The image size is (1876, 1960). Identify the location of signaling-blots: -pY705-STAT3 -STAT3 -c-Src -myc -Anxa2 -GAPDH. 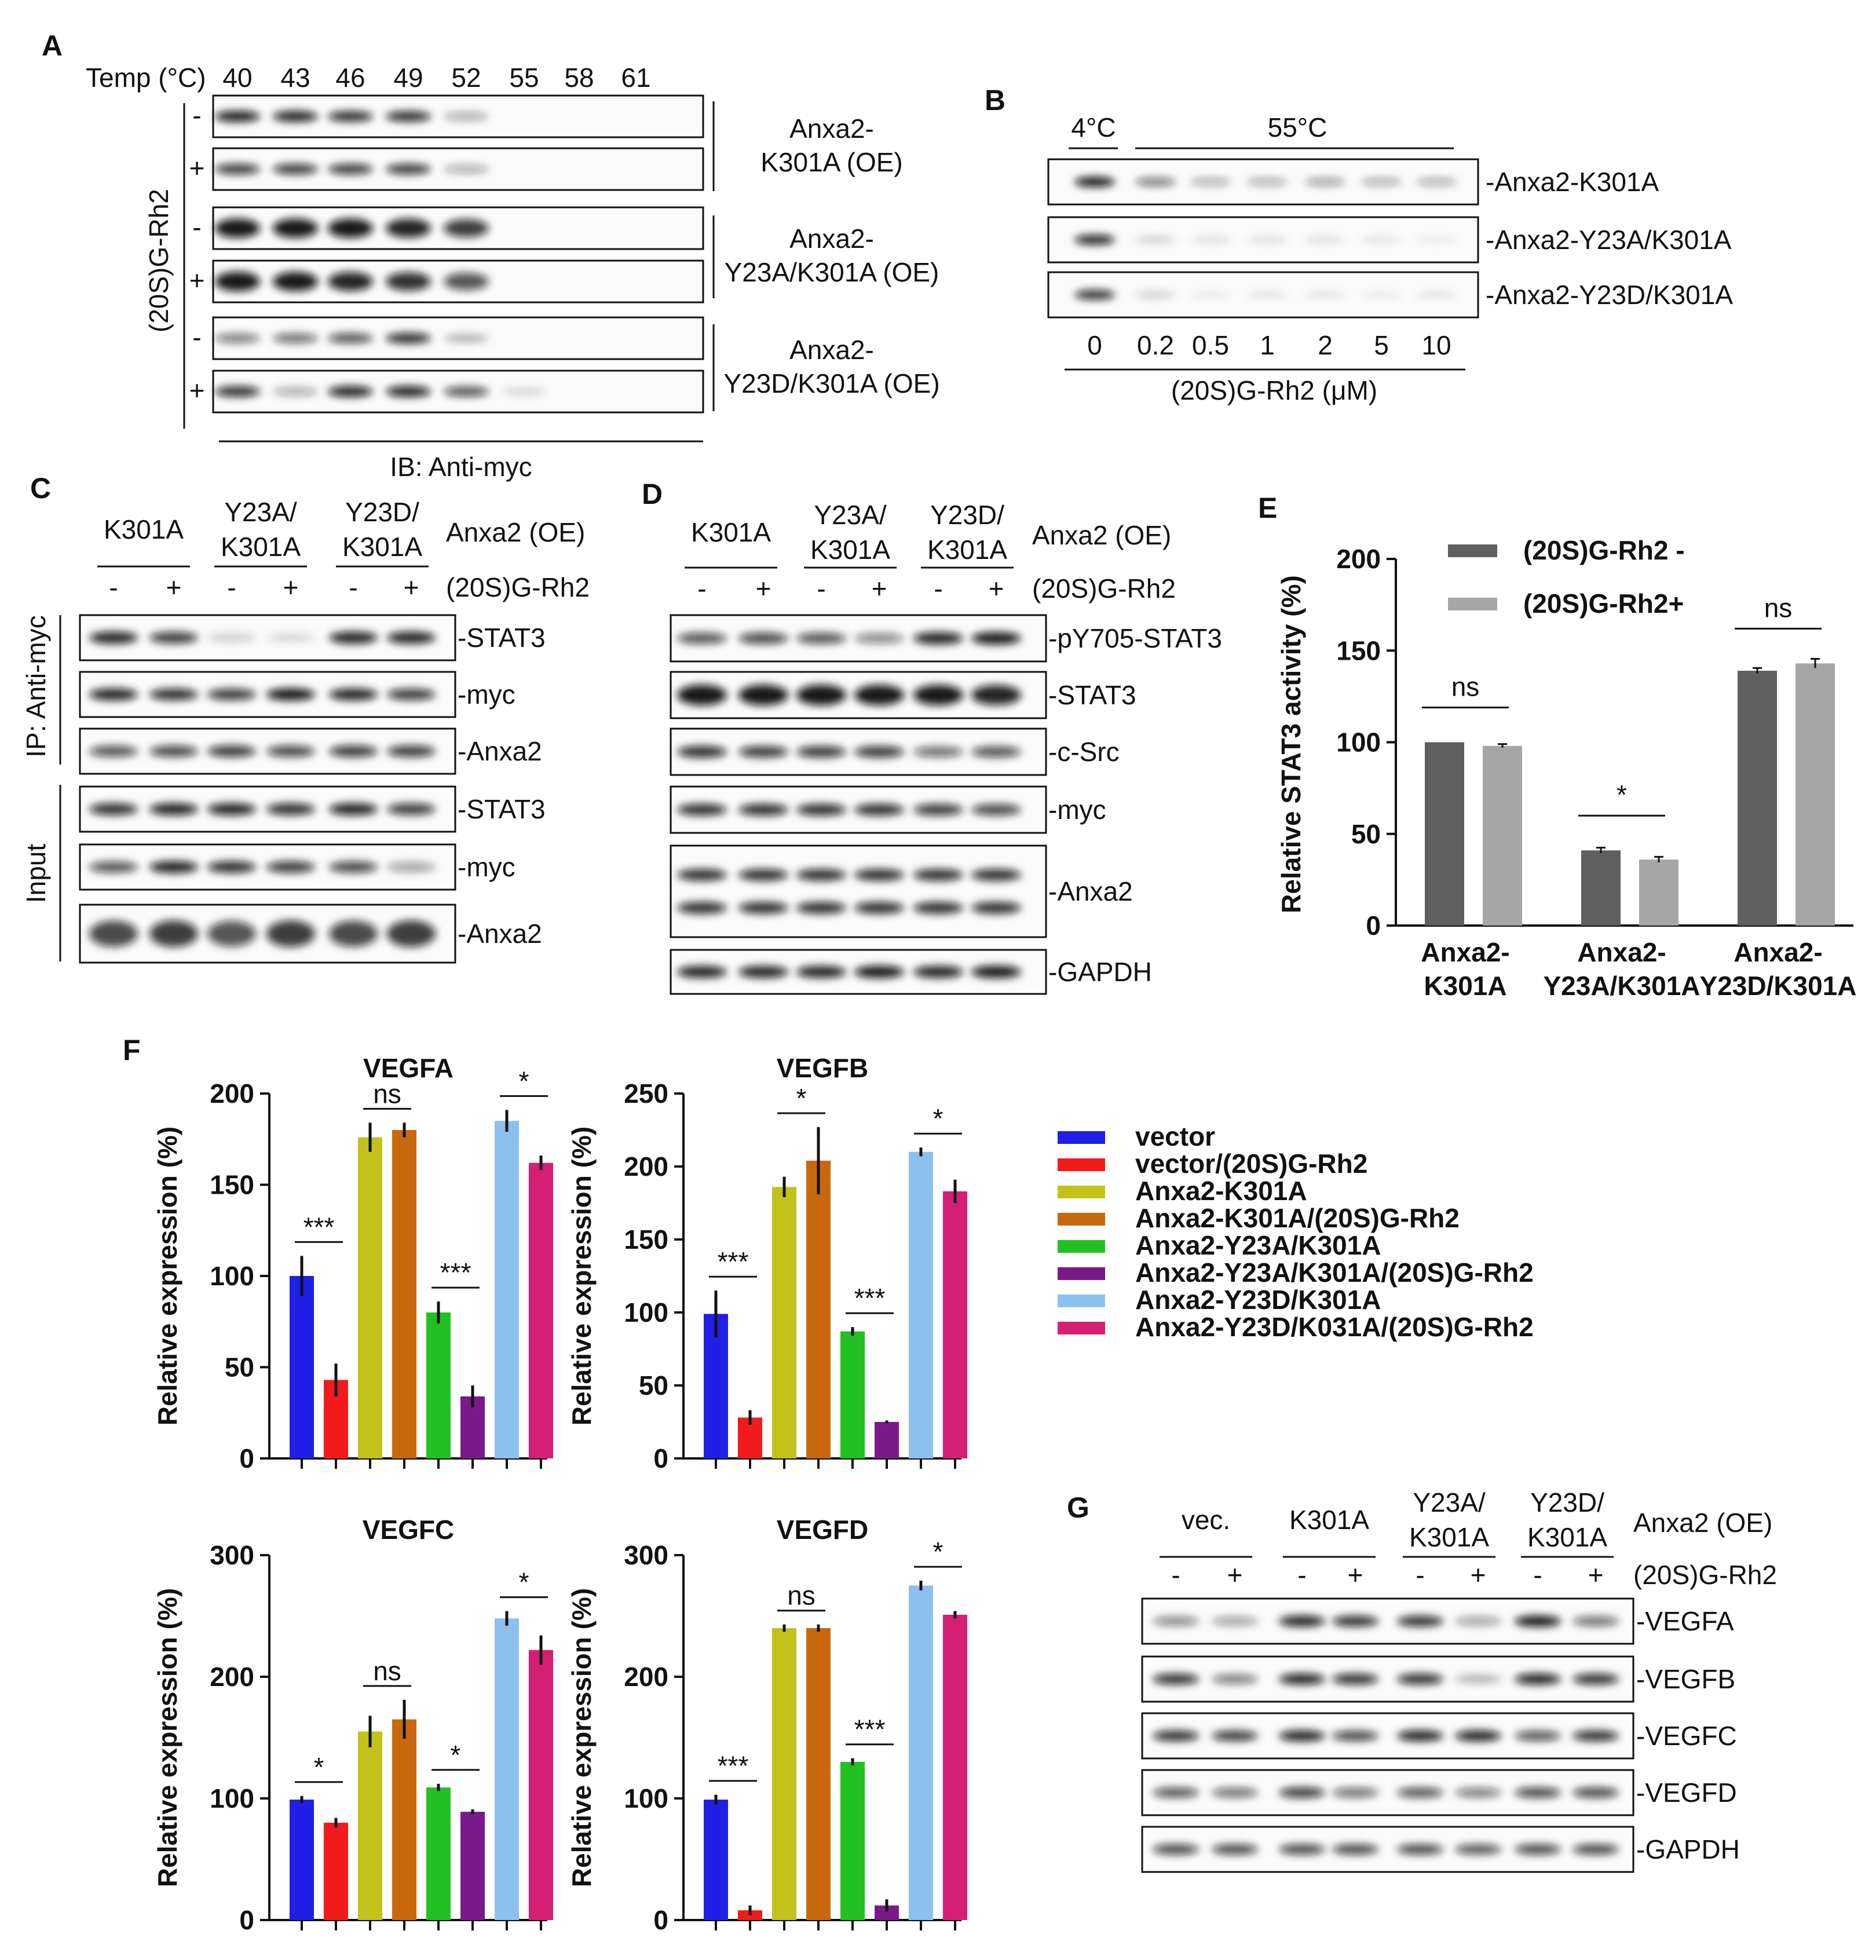
(946, 804).